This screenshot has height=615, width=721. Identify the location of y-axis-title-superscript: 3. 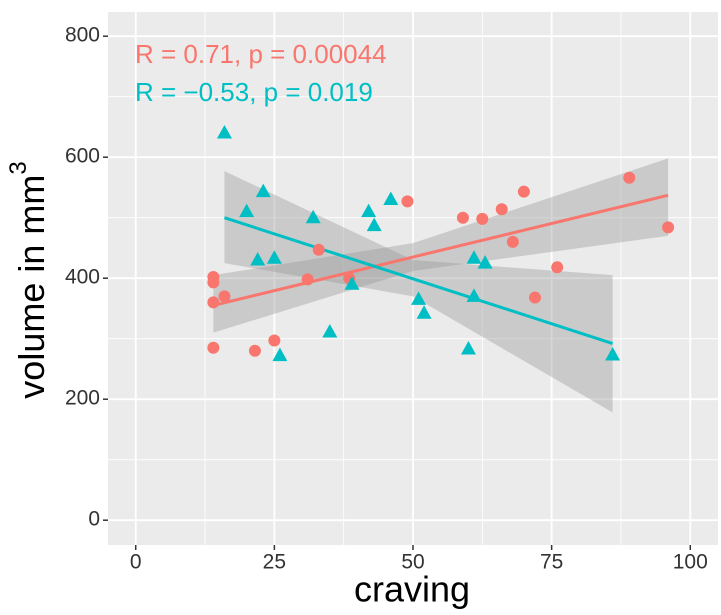
(18, 167).